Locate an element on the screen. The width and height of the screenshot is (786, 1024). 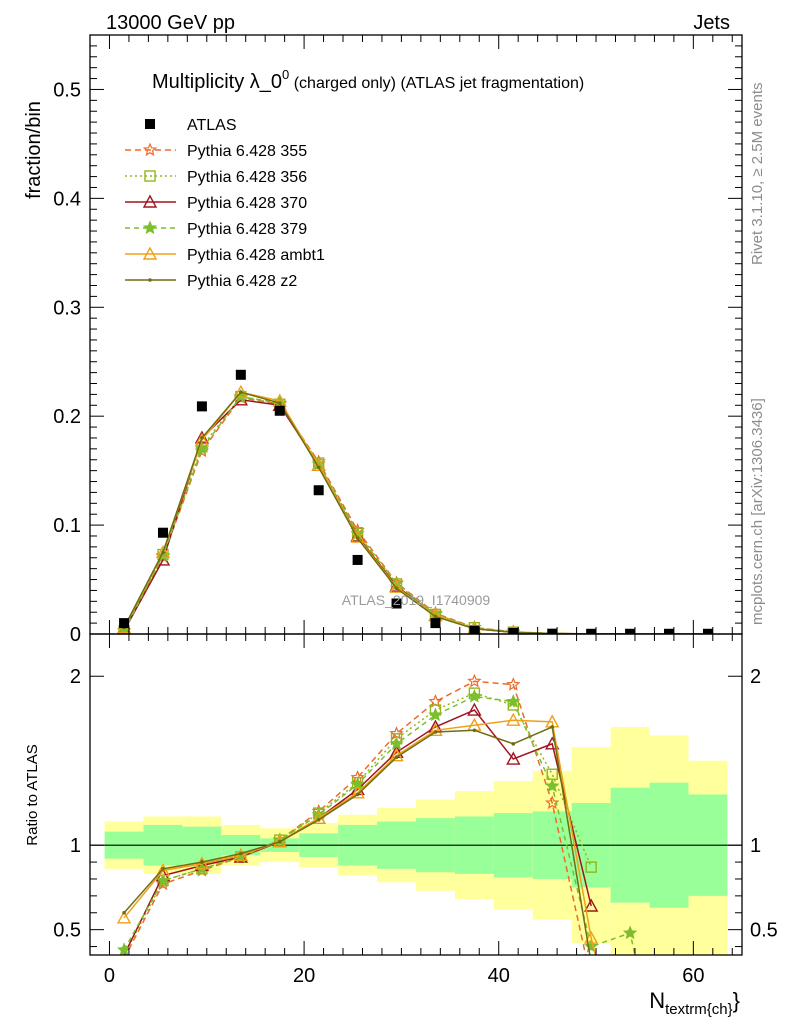
plot-title-main: Multiplicity λ_0 is located at coordinates (217, 82).